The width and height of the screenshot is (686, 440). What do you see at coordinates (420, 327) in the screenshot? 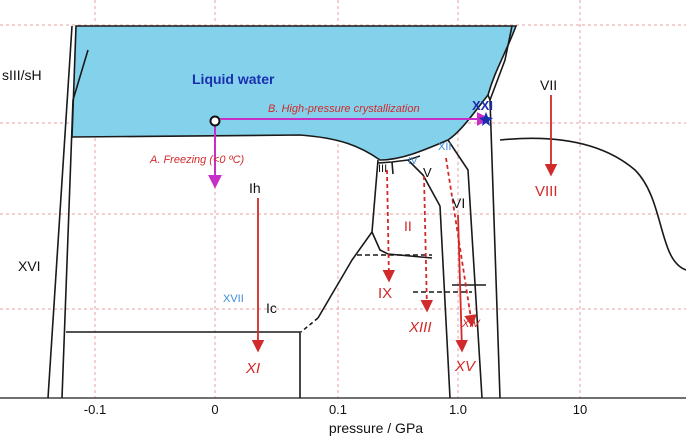
I see `xiii-label: XIII` at bounding box center [420, 327].